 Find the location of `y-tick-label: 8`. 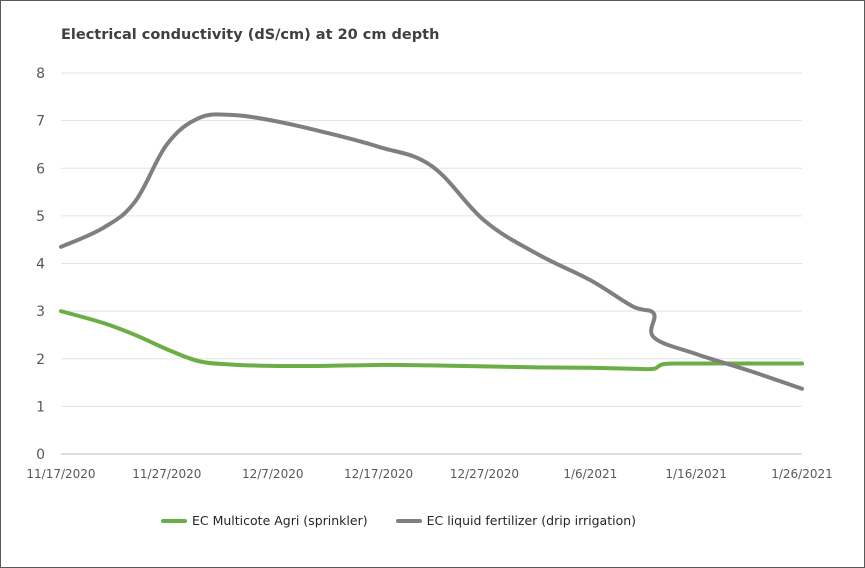

y-tick-label: 8 is located at coordinates (40, 74).